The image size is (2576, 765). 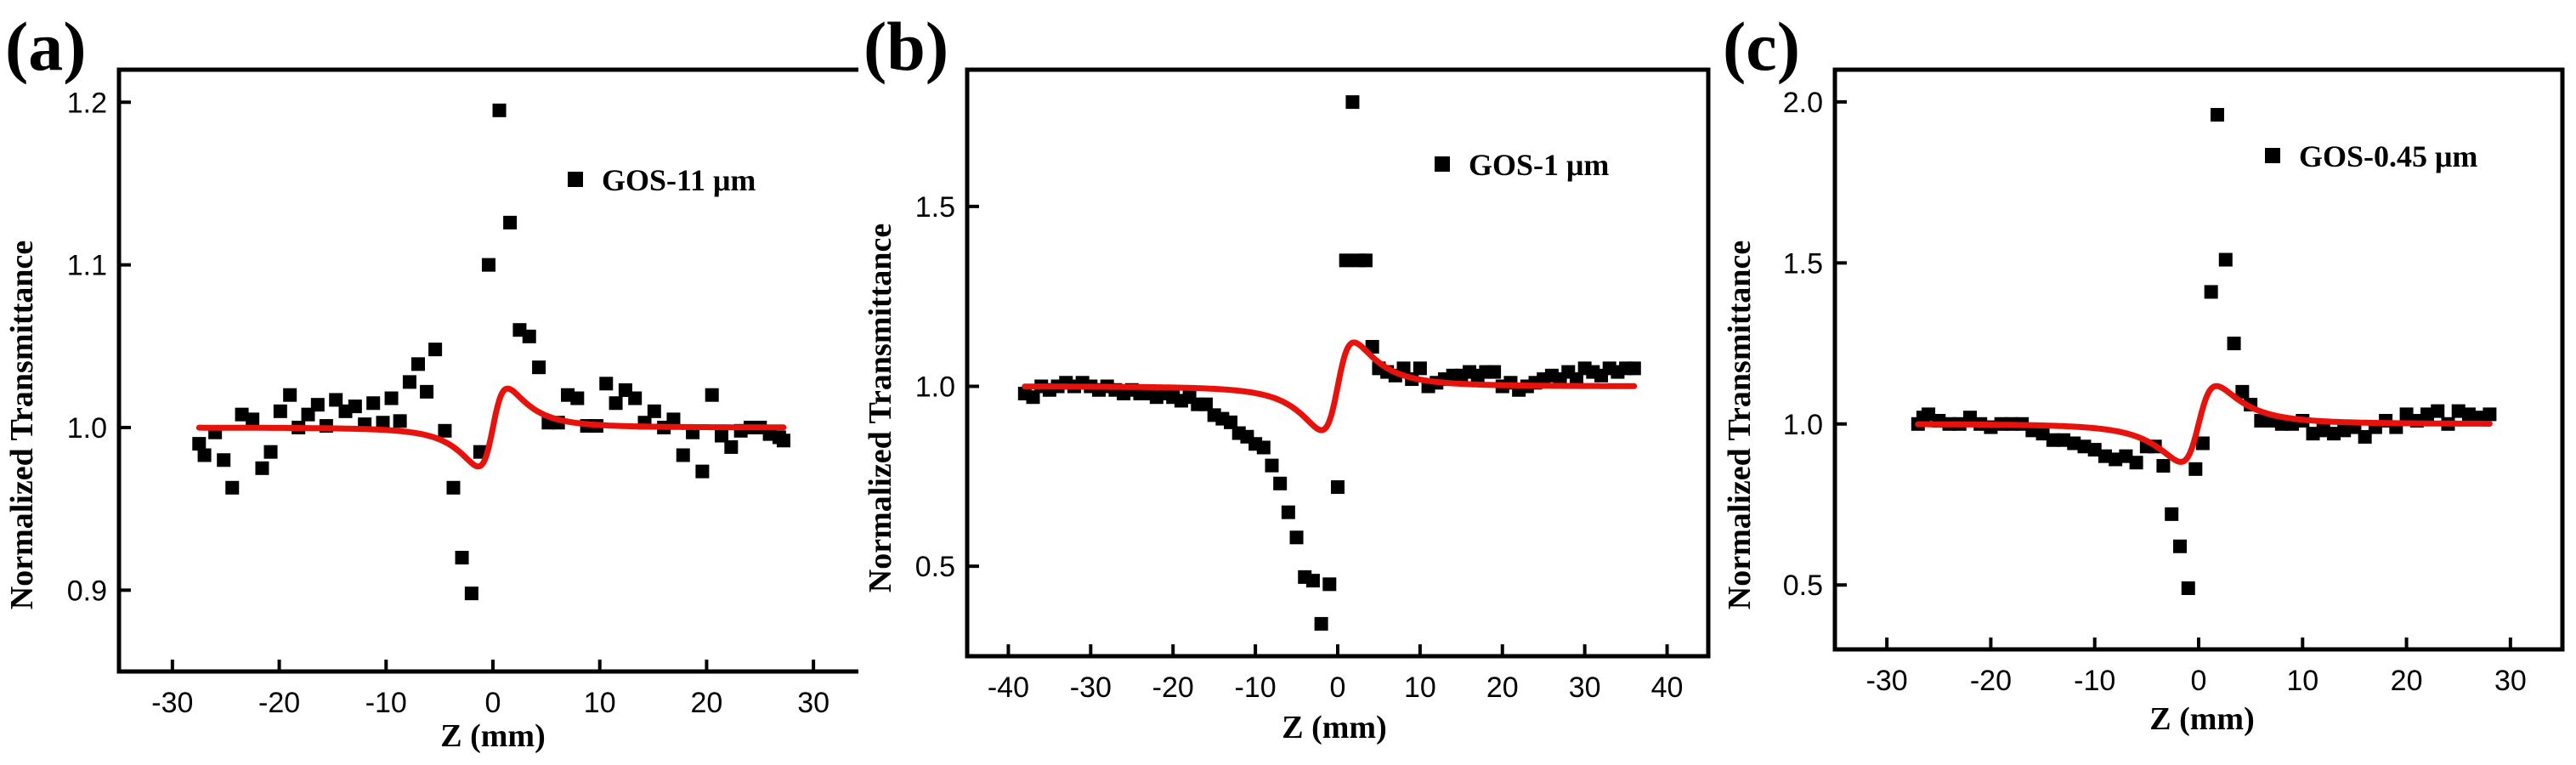 What do you see at coordinates (935, 207) in the screenshot?
I see `y-tick-label: 1.5` at bounding box center [935, 207].